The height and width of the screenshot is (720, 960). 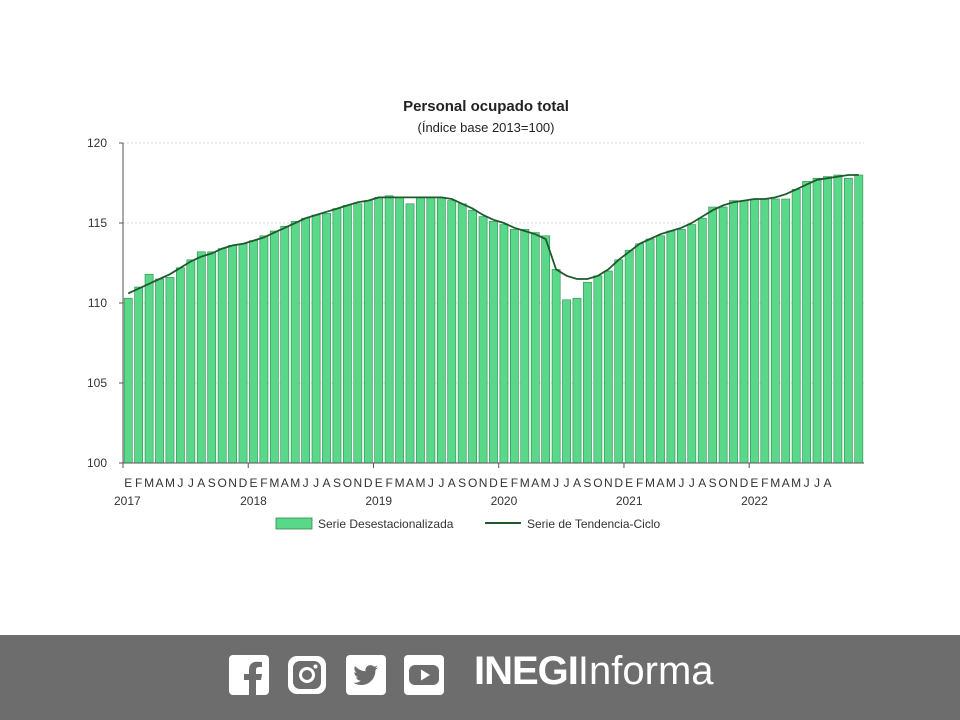 I want to click on inegi-informa-logo: INEGIInforma, so click(x=594, y=674).